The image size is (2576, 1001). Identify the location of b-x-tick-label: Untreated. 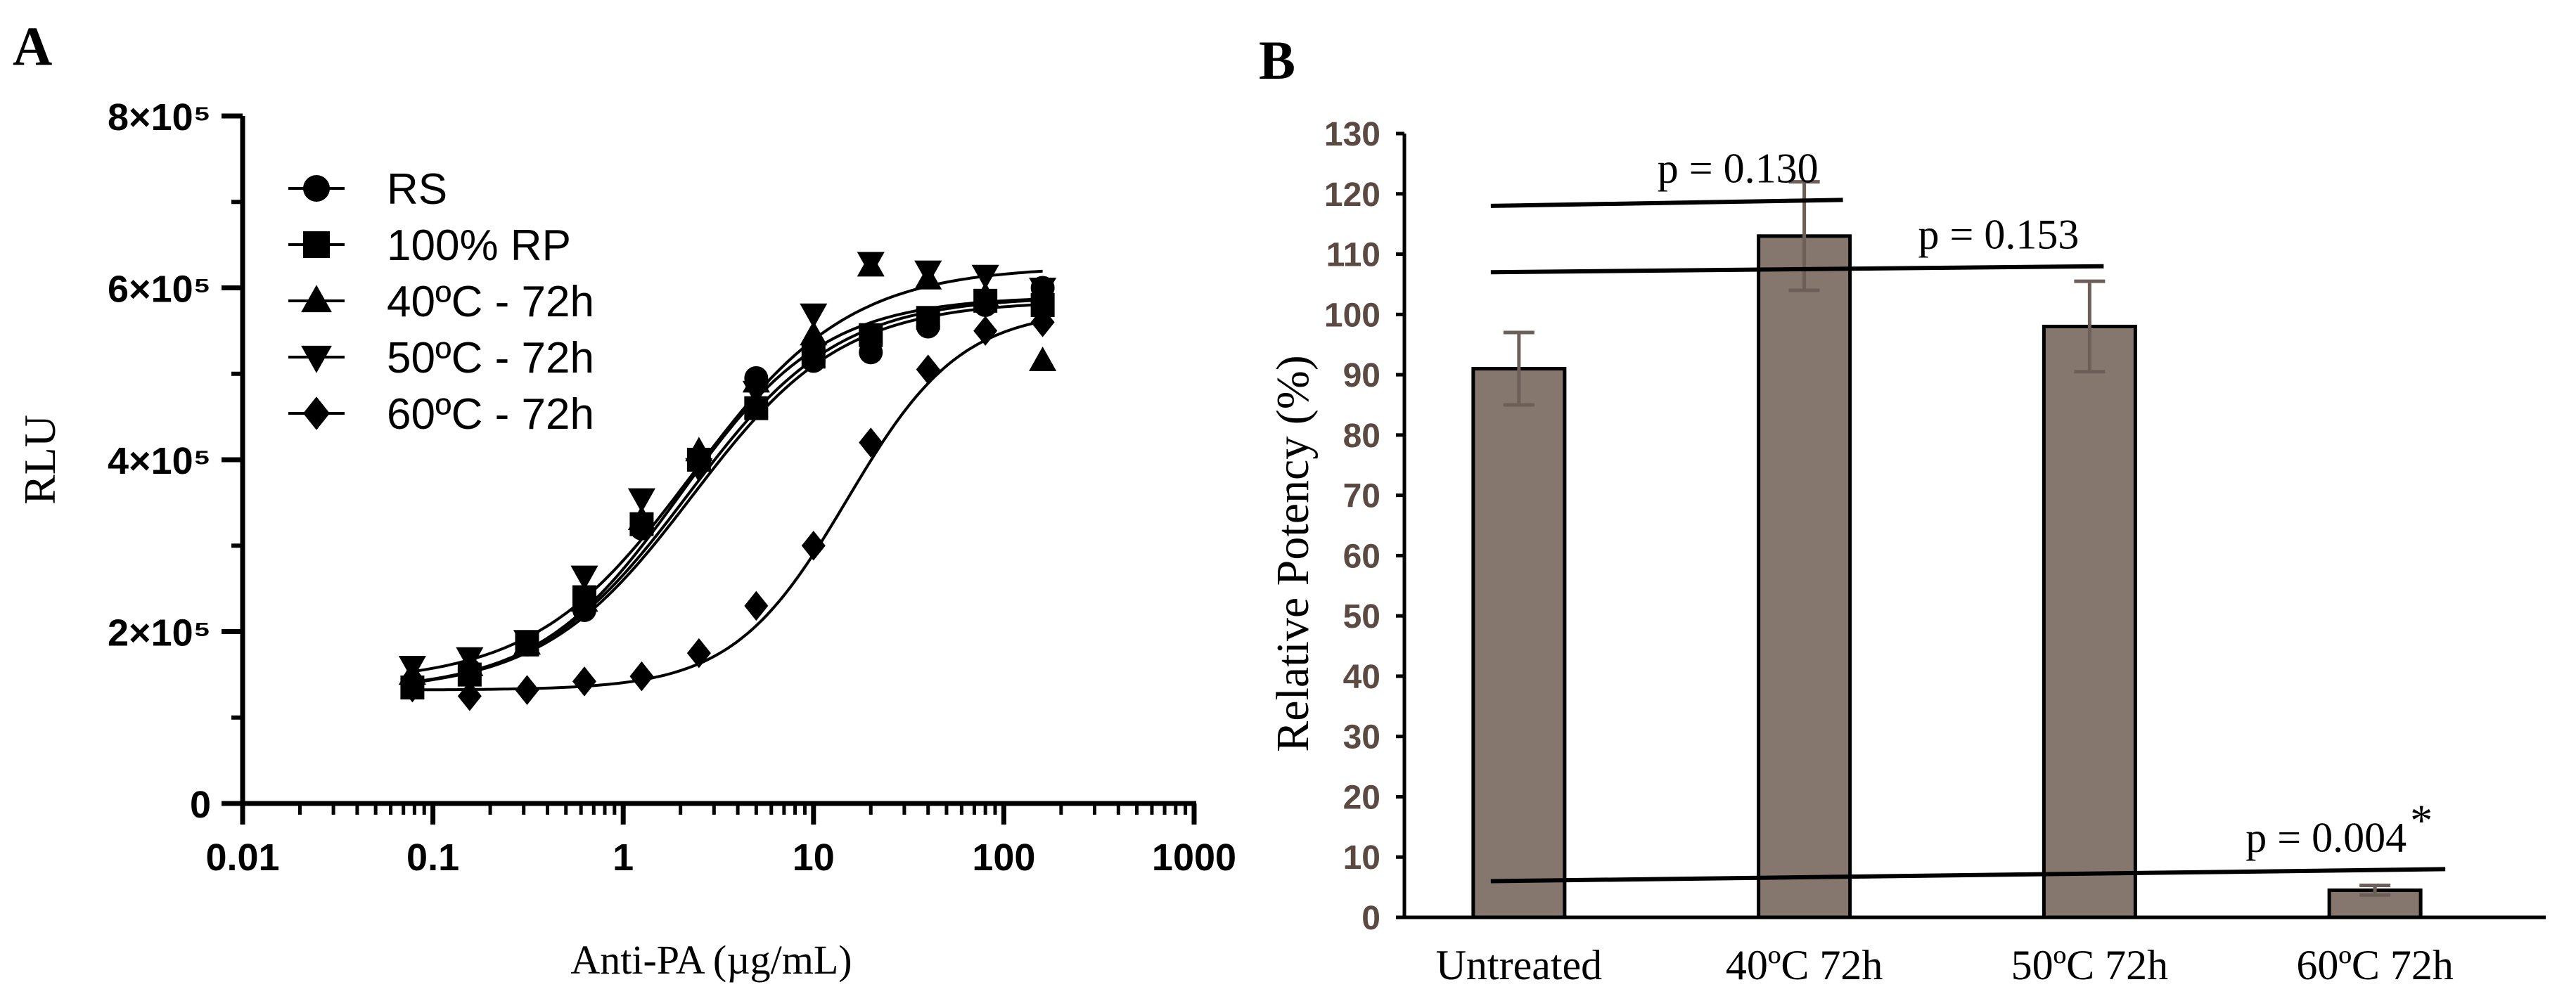
(1519, 965).